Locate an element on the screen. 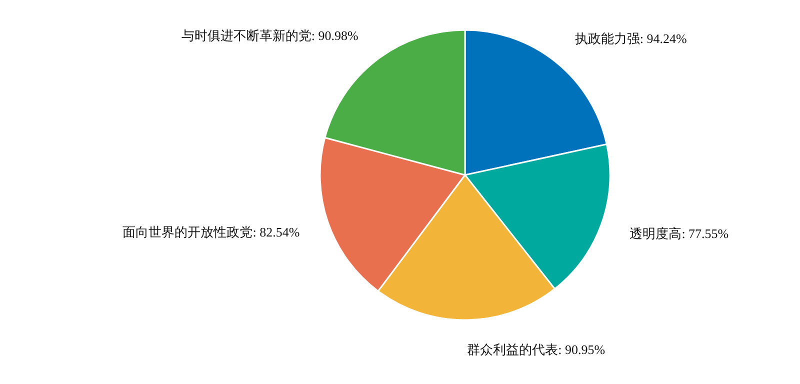  slice-label: 透明度高: 77.55% is located at coordinates (679, 234).